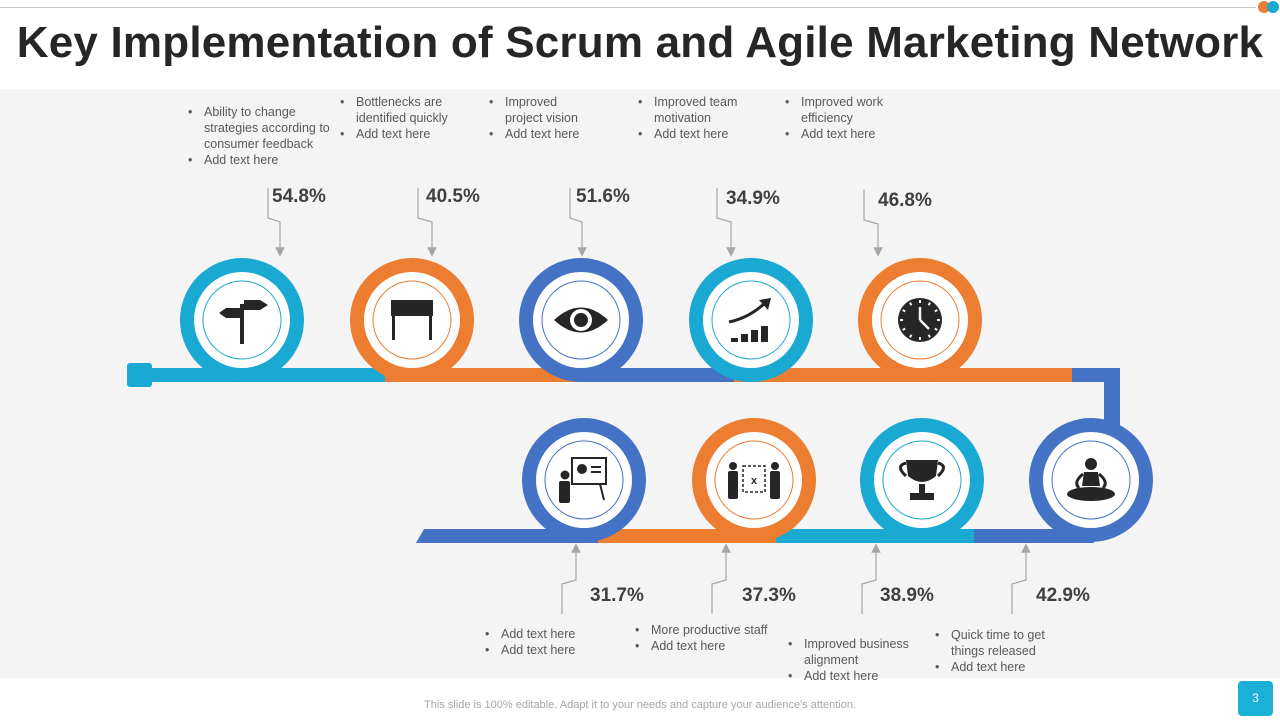 This screenshot has height=720, width=1280. What do you see at coordinates (299, 196) in the screenshot?
I see `top-step-1-percent: 54.8%` at bounding box center [299, 196].